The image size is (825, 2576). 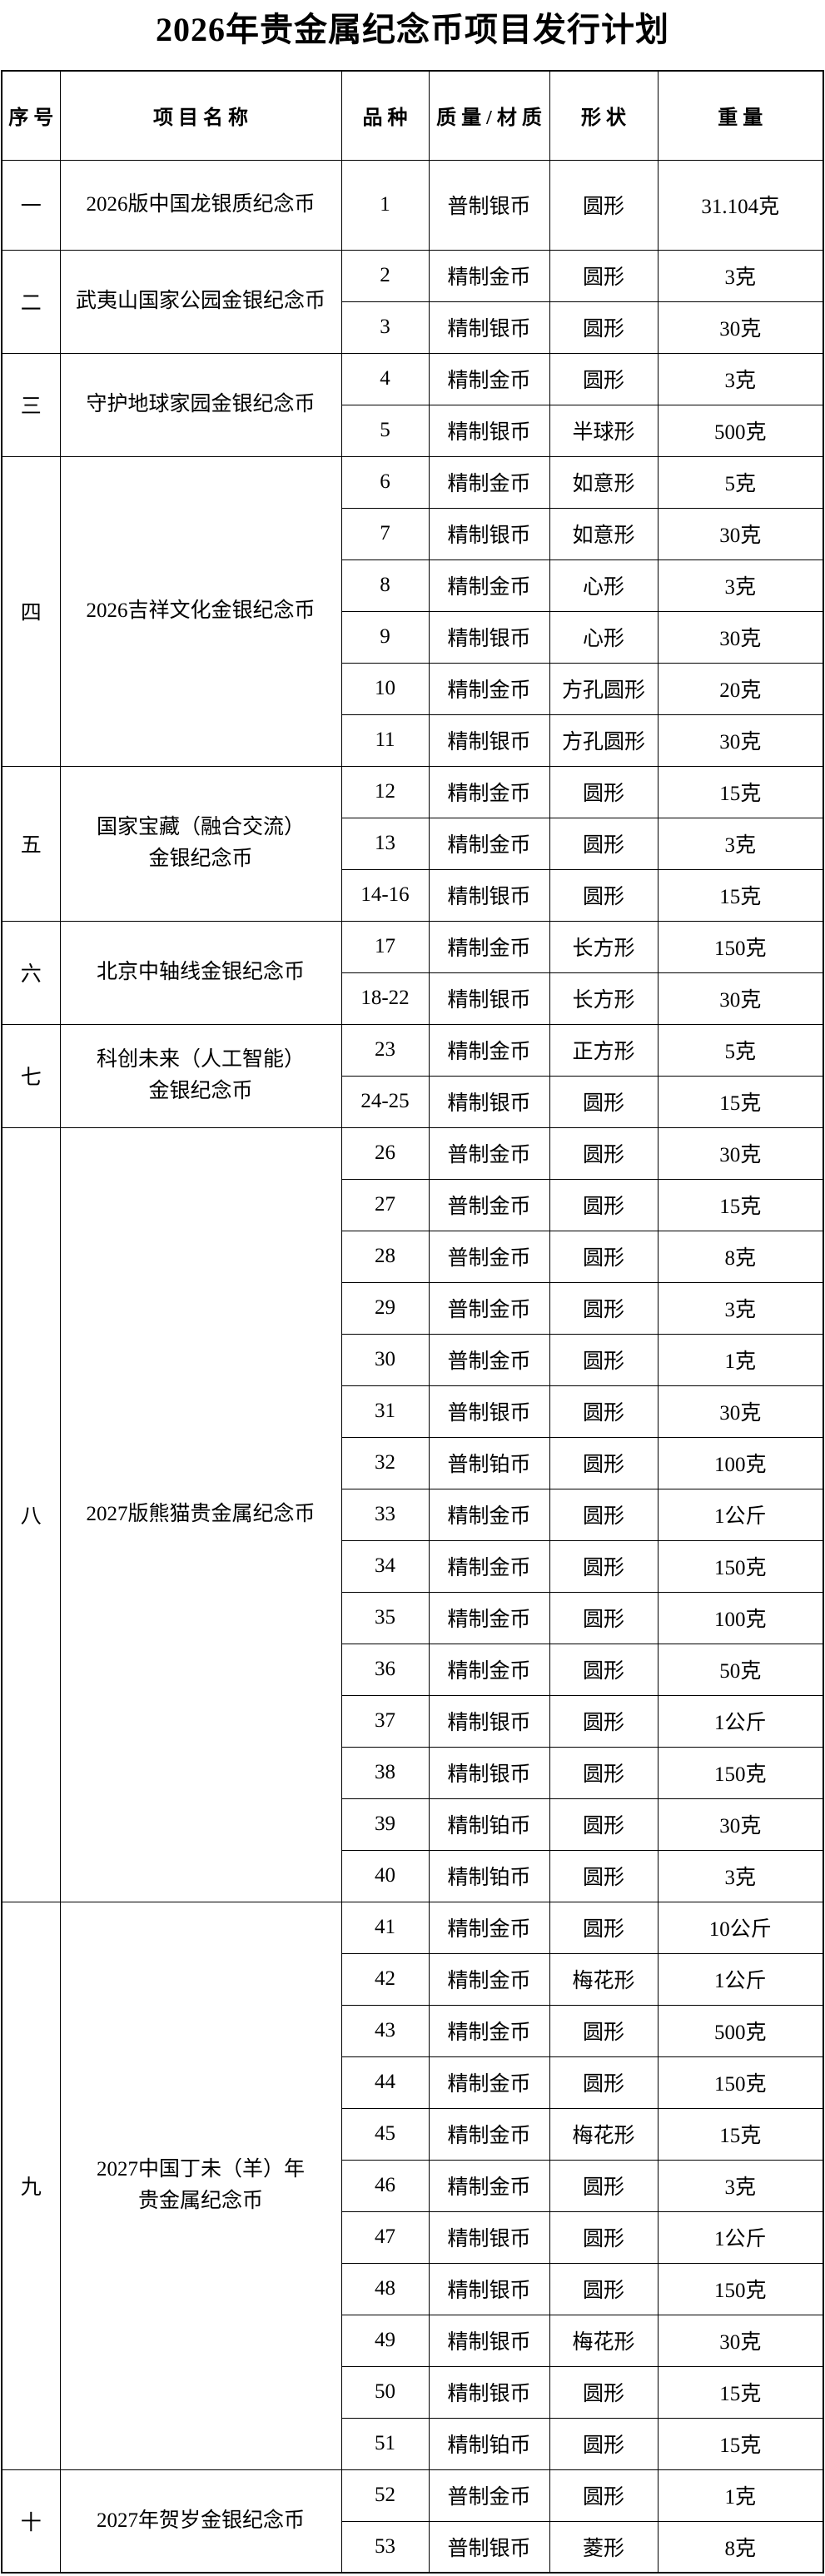 I want to click on table-row: 13 精制金币 圆形 3克, so click(x=413, y=843).